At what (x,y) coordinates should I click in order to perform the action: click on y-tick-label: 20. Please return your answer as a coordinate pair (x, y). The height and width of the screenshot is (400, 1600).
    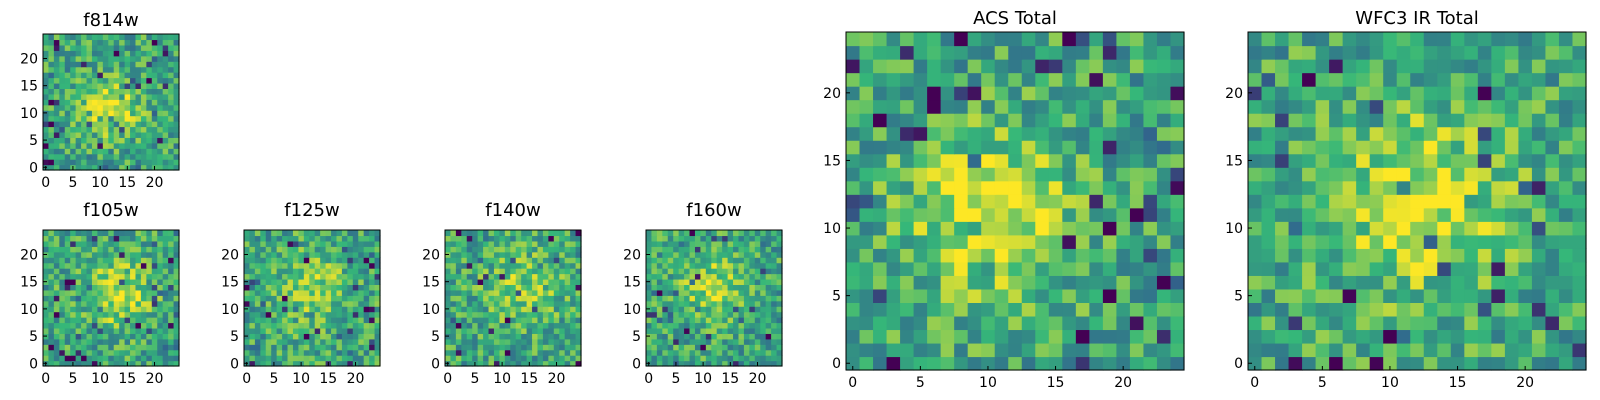
    Looking at the image, I should click on (431, 255).